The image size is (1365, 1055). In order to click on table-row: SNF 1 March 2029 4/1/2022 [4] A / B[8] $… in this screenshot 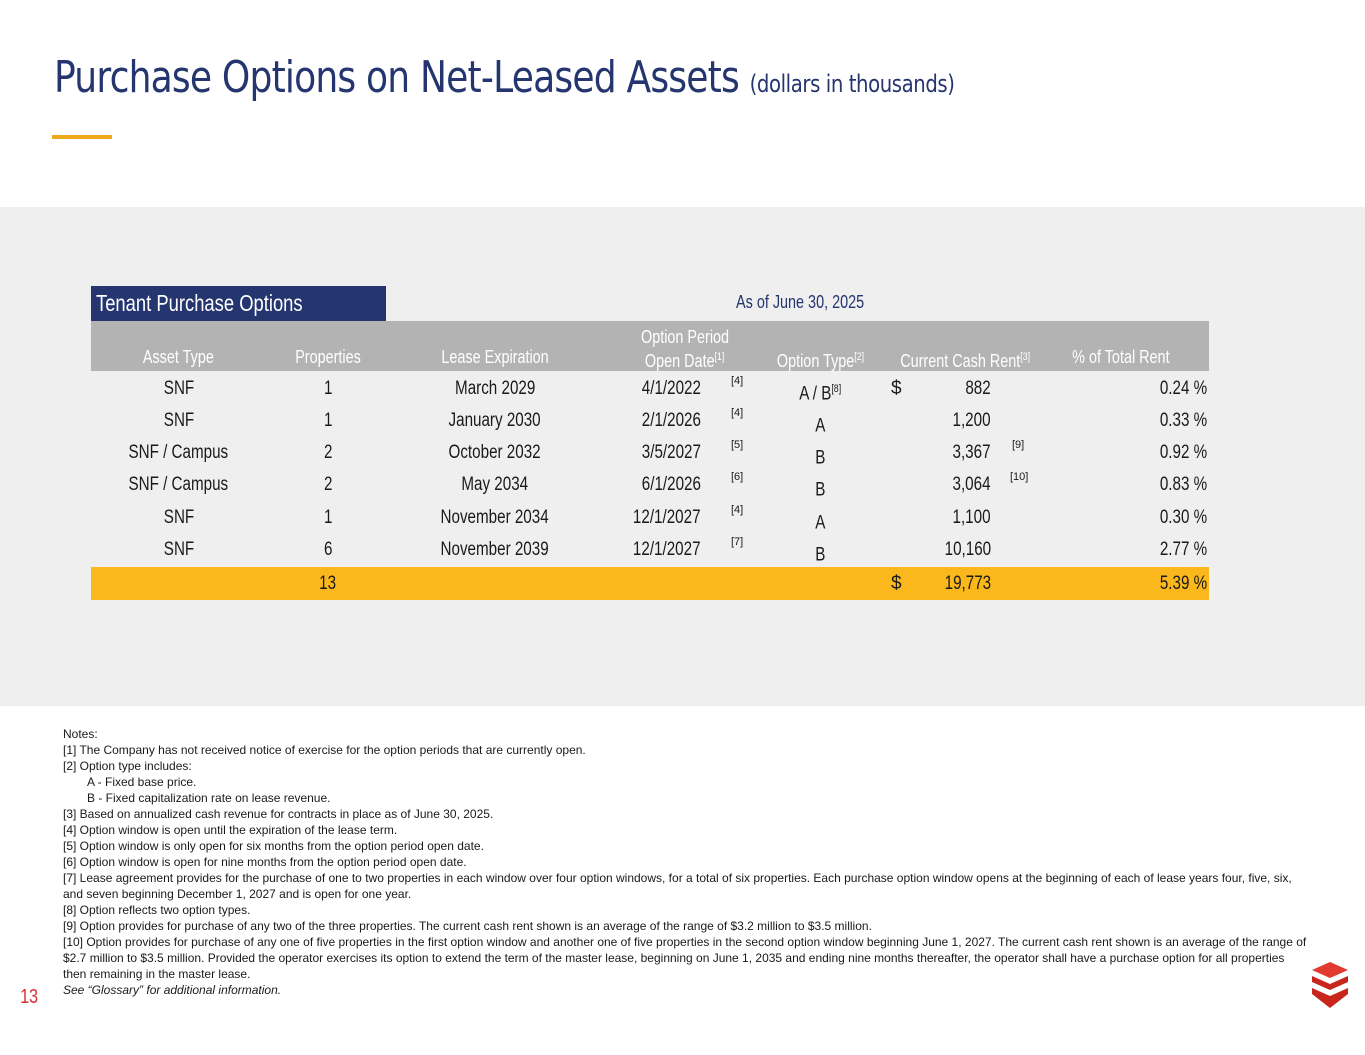, I will do `click(650, 389)`.